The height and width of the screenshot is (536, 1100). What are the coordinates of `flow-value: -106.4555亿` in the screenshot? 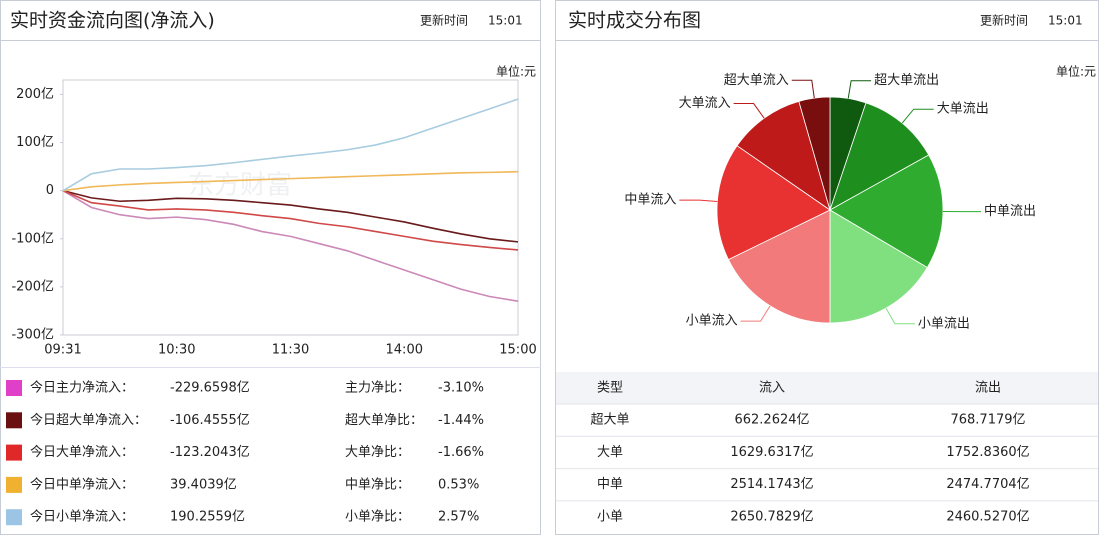 It's located at (210, 420).